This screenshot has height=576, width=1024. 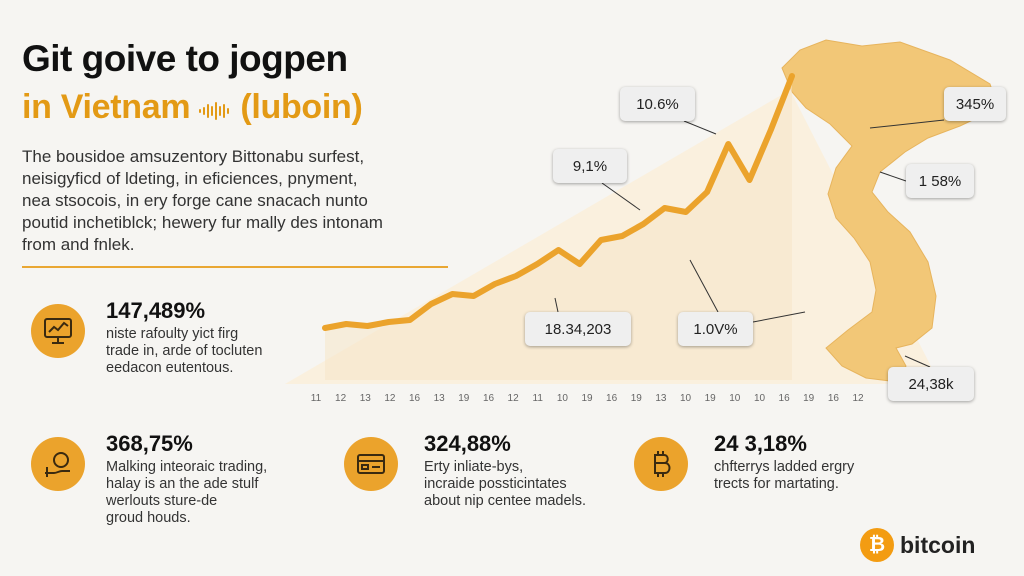 I want to click on subtitle-part-2: (luboin), so click(x=301, y=107).